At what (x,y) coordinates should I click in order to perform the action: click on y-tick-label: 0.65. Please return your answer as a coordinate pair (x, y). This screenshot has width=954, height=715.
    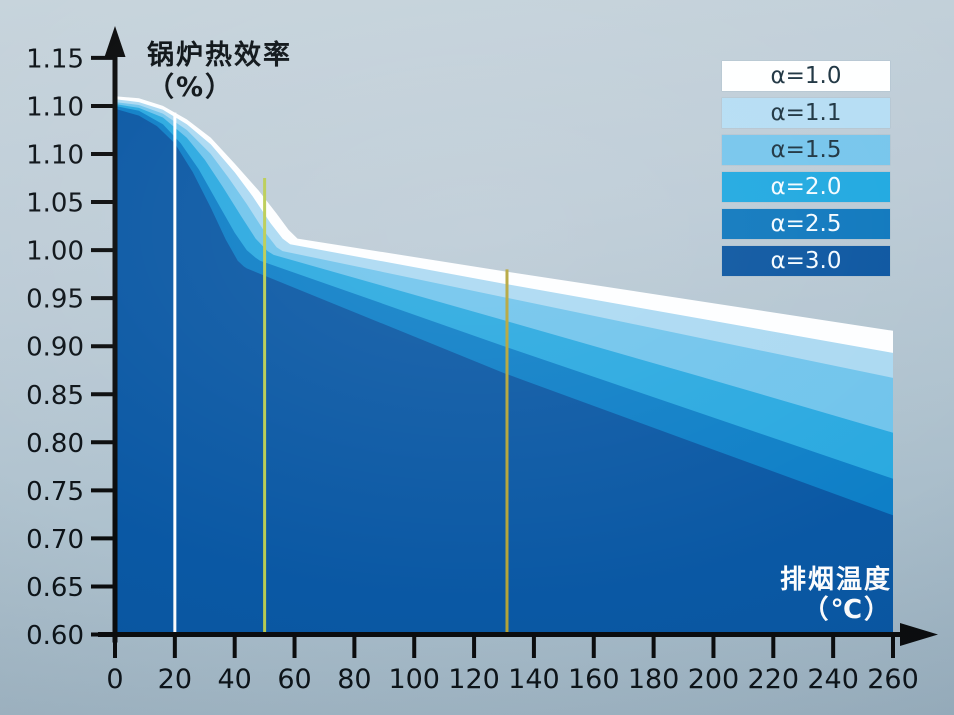
    Looking at the image, I should click on (55, 588).